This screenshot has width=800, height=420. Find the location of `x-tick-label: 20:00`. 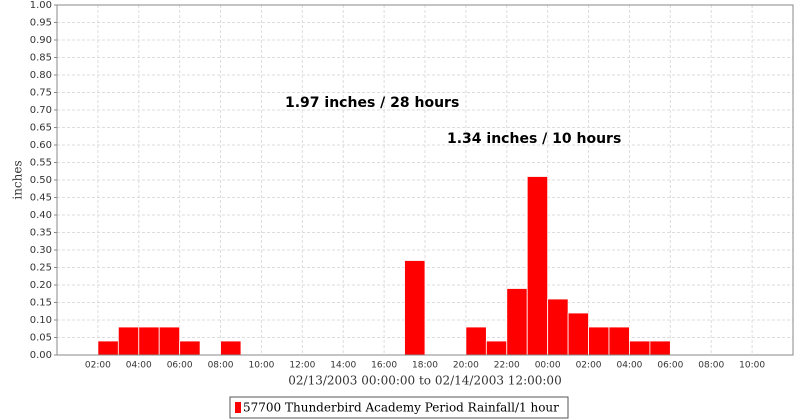

x-tick-label: 20:00 is located at coordinates (466, 366).